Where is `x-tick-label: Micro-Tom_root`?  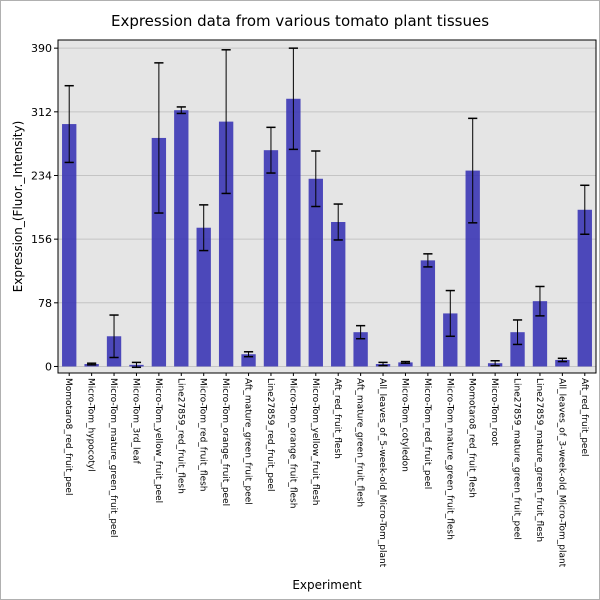
x-tick-label: Micro-Tom_root is located at coordinates (494, 412).